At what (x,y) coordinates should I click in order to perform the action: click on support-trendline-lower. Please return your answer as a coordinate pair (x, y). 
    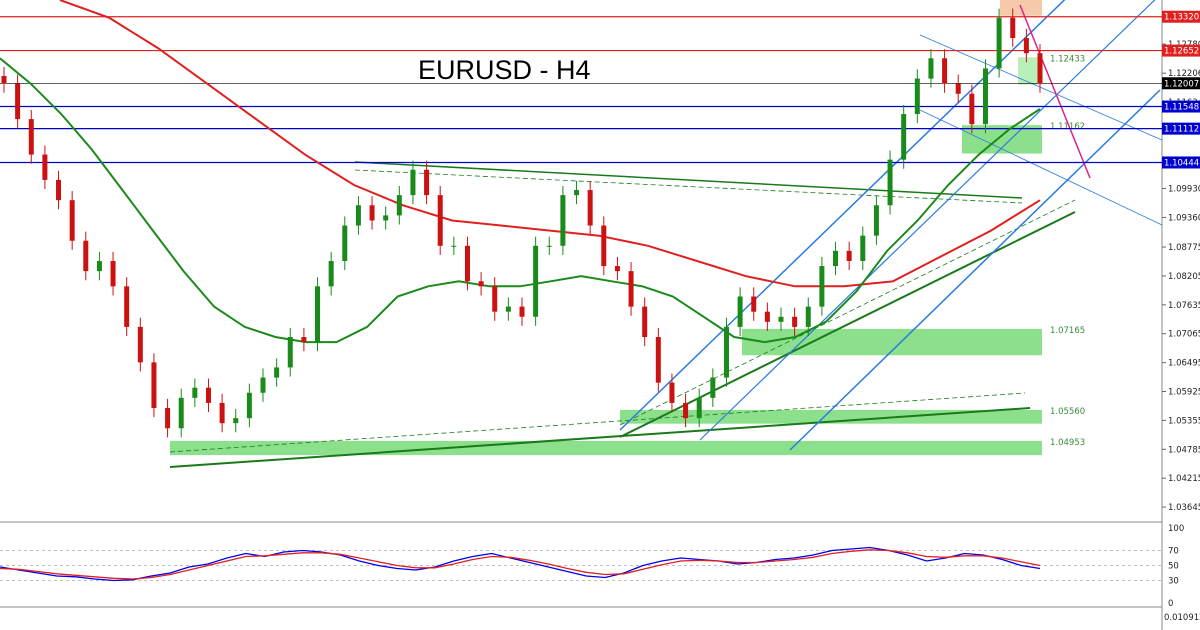
    Looking at the image, I should click on (600, 437).